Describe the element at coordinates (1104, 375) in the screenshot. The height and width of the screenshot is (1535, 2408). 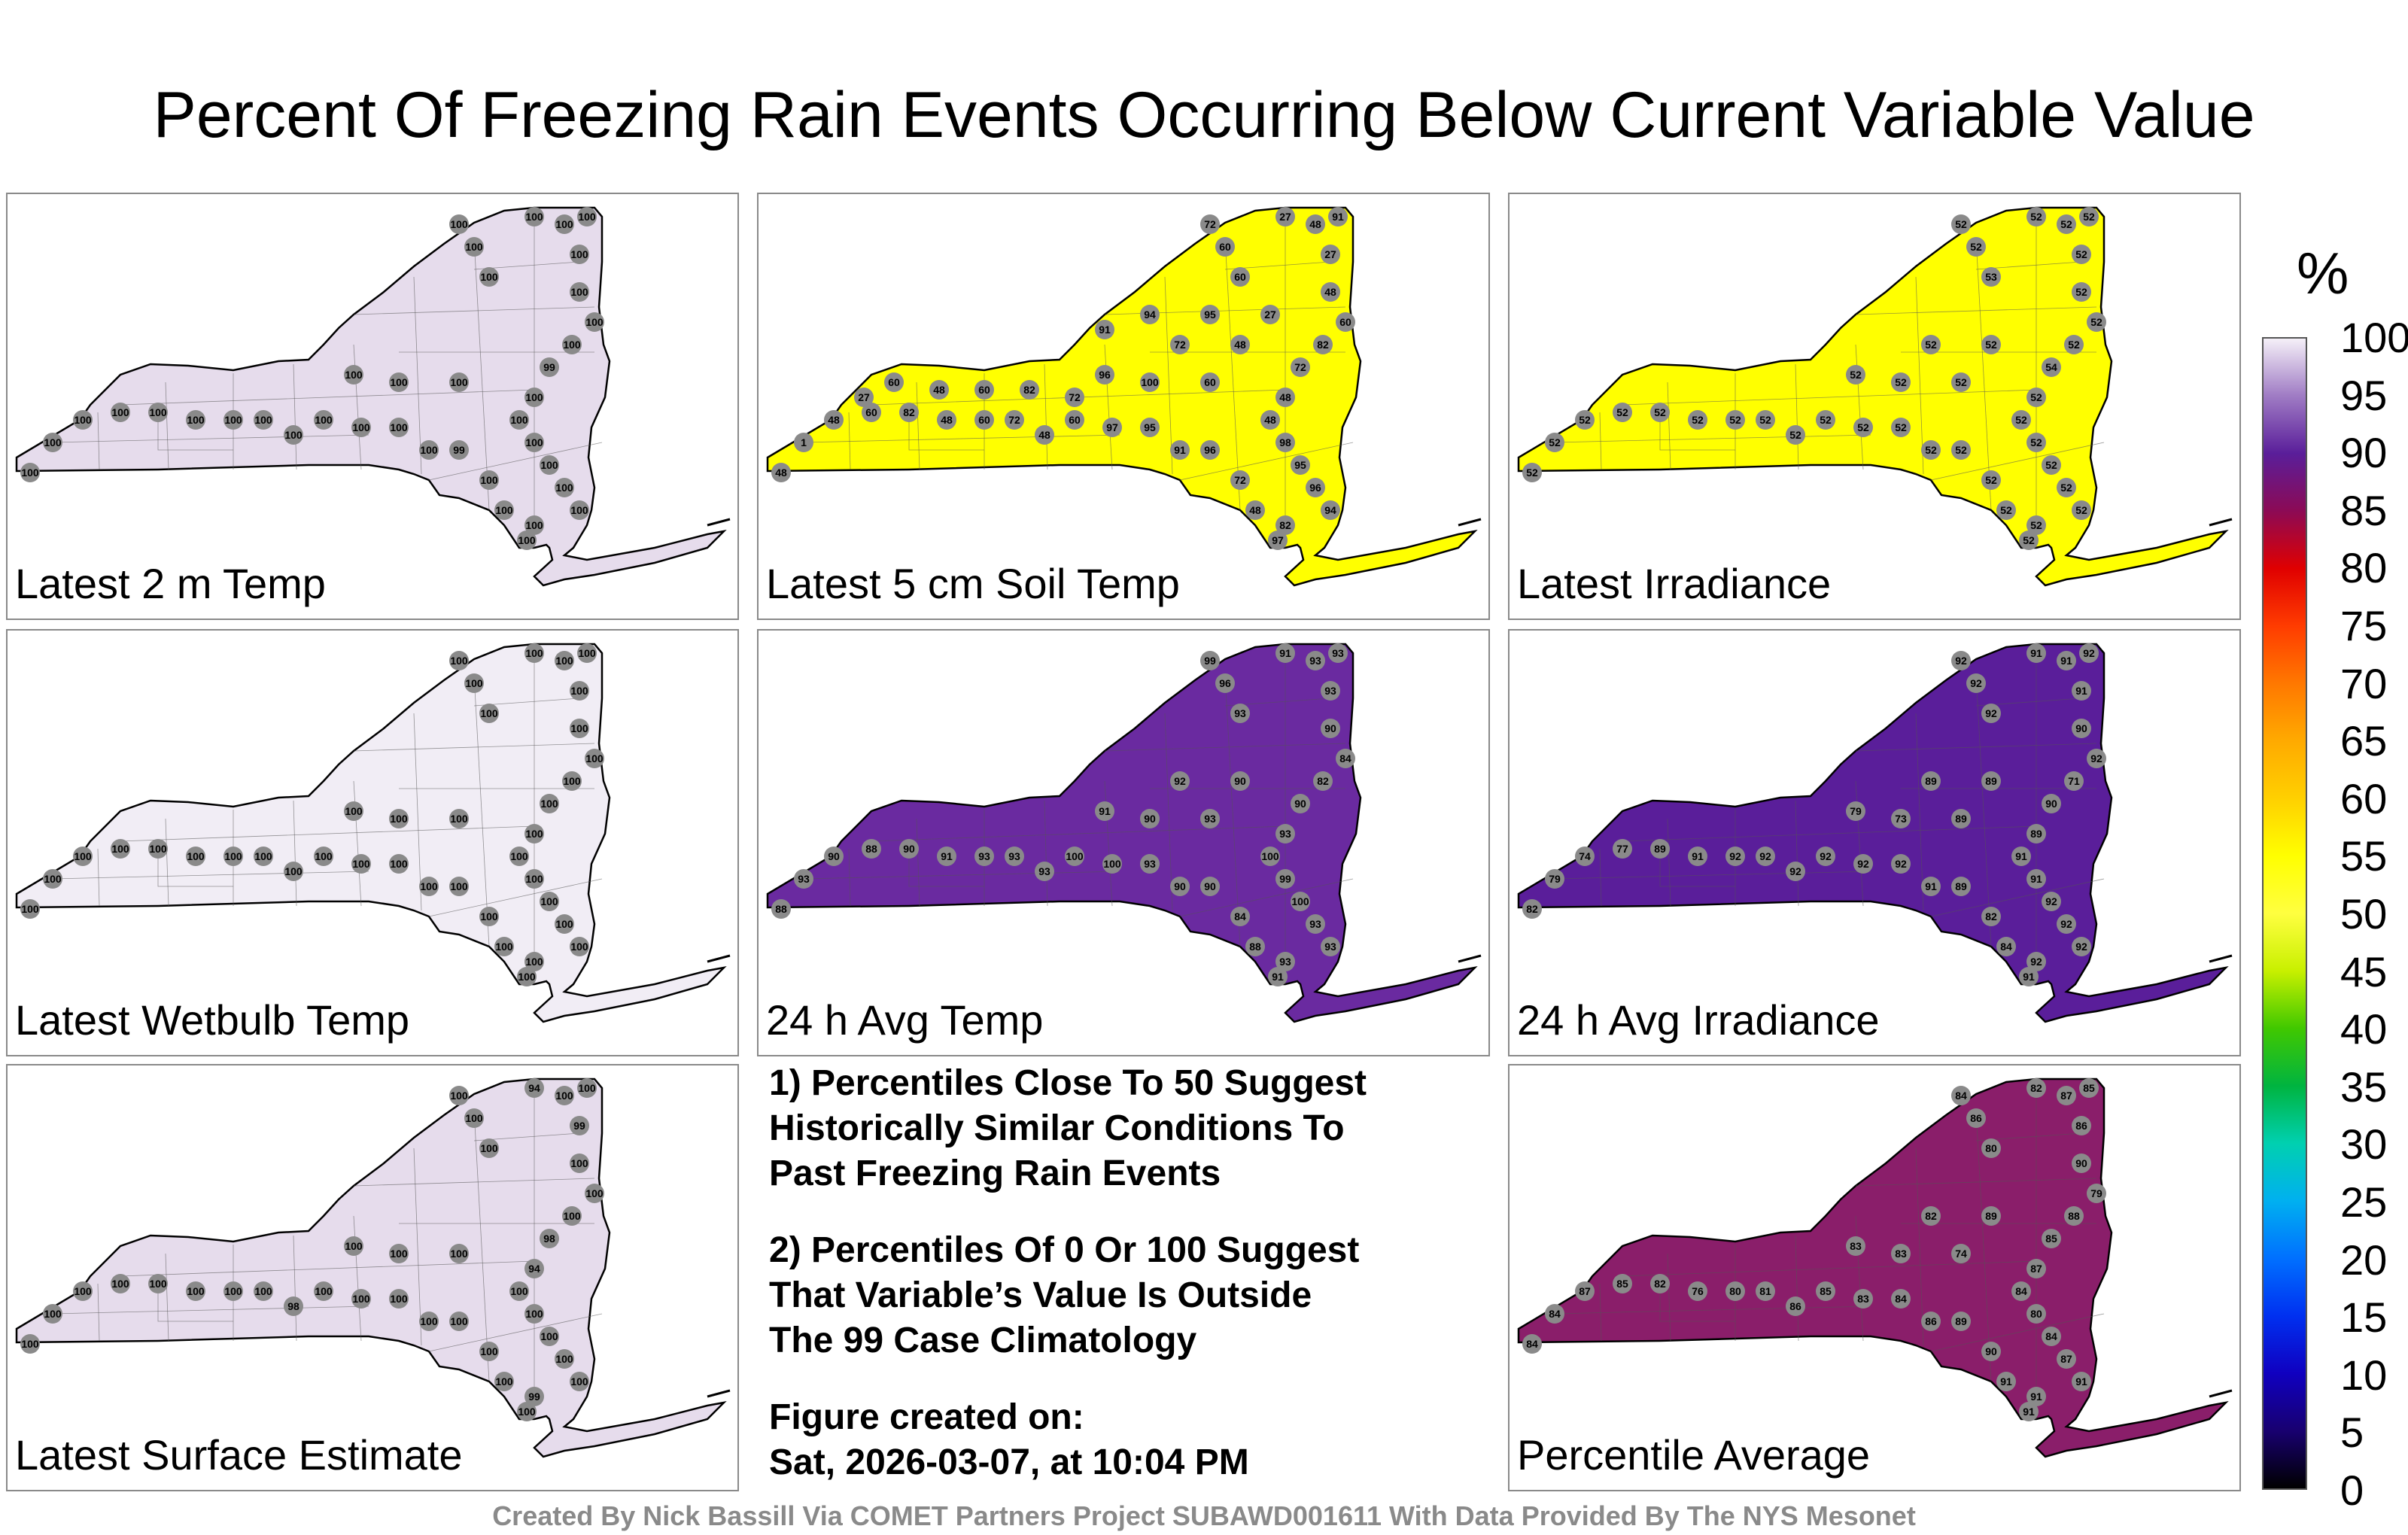
I see `station-marker: 96` at that location.